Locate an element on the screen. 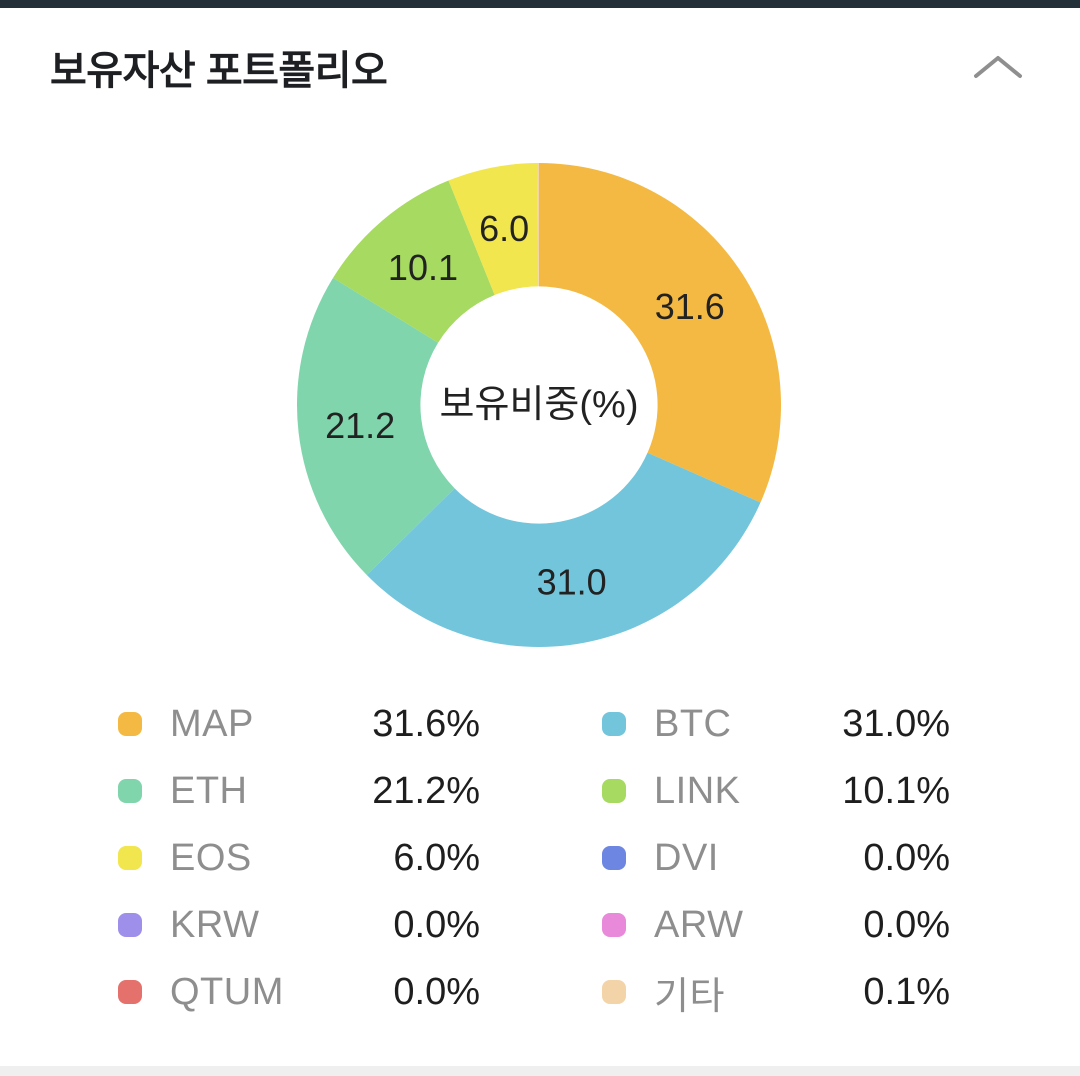 The height and width of the screenshot is (1076, 1080). slice-value-label: 10.1 is located at coordinates (423, 267).